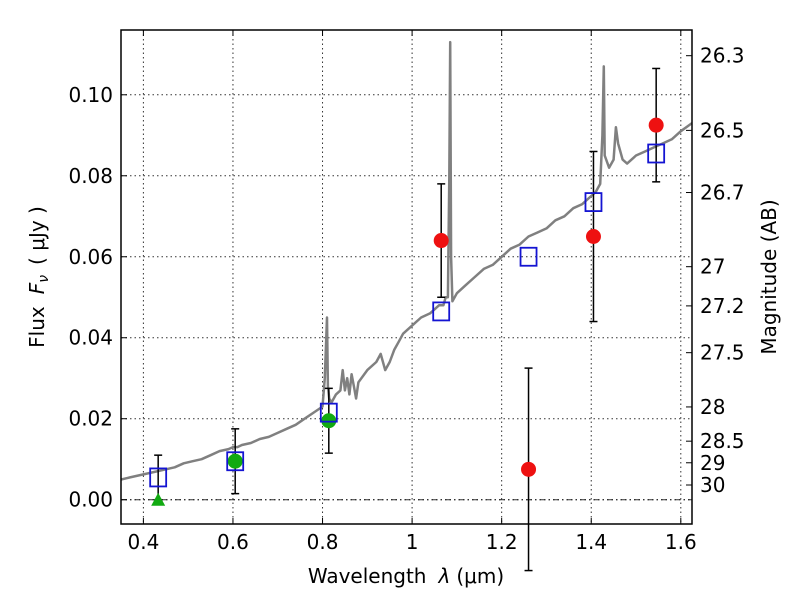  Describe the element at coordinates (712, 485) in the screenshot. I see `y2-tick-label: 30` at that location.